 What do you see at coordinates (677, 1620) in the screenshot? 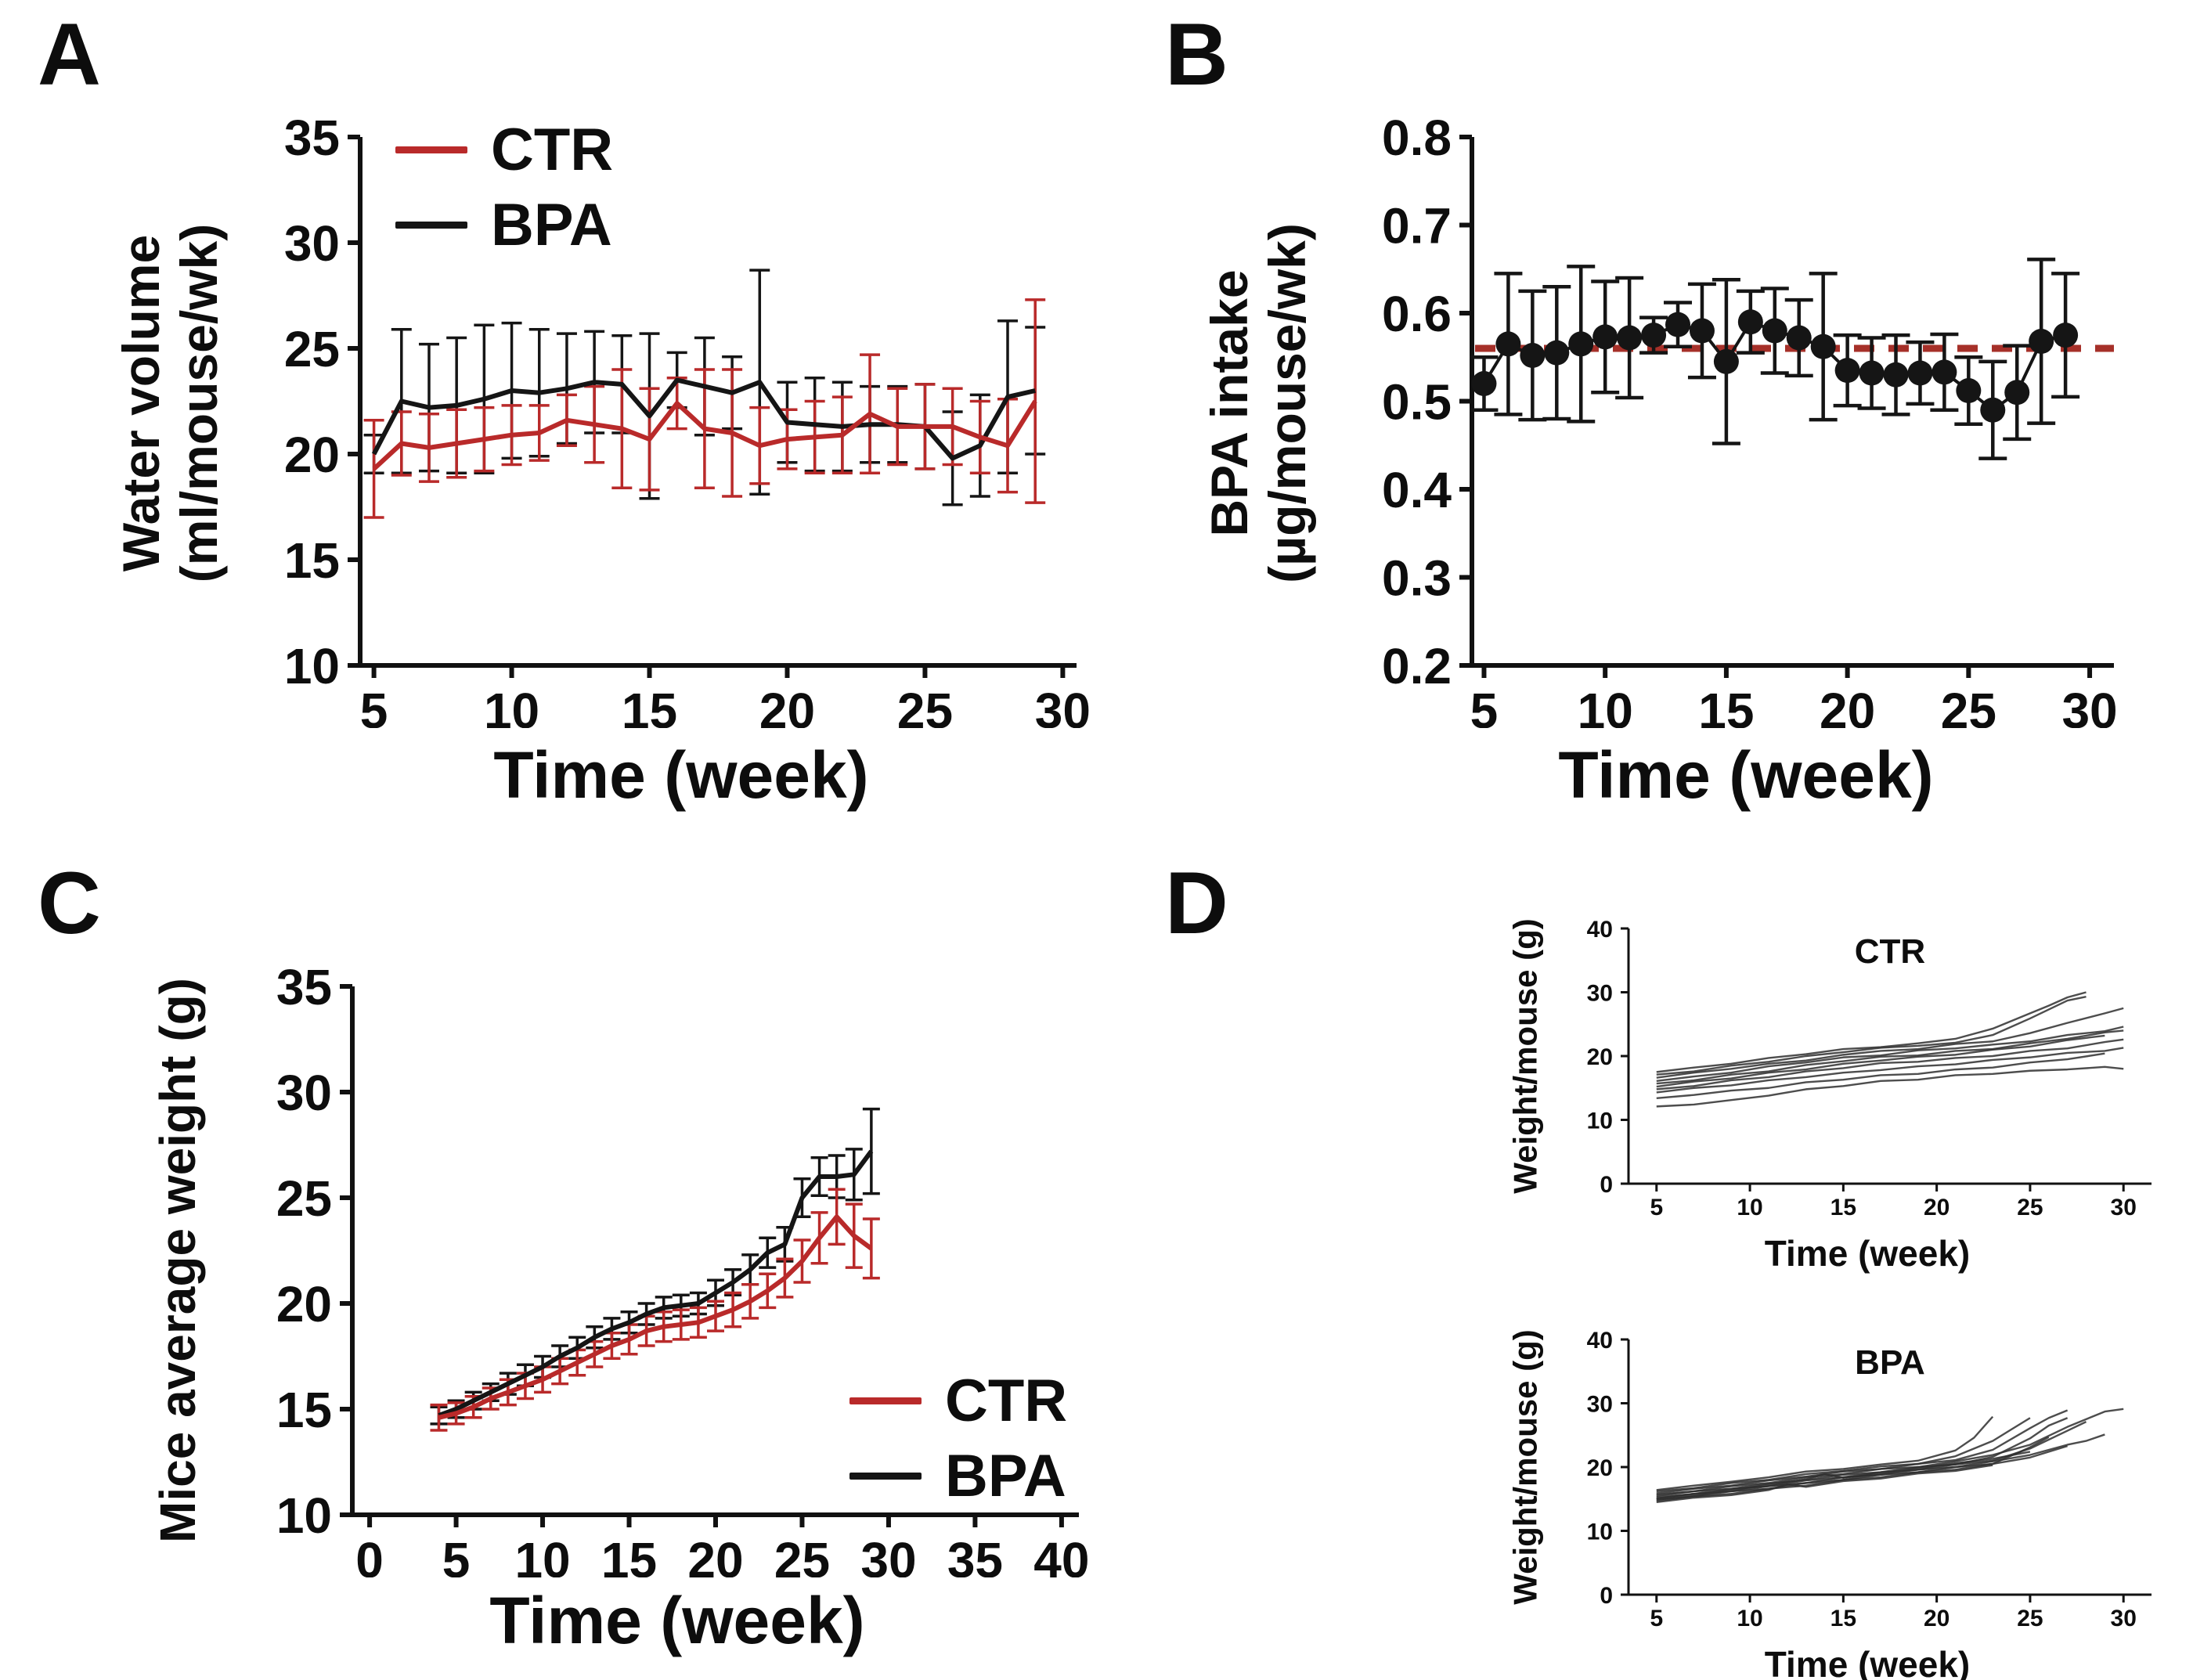
I see `panel-c-x-axis-title: Time (week)` at bounding box center [677, 1620].